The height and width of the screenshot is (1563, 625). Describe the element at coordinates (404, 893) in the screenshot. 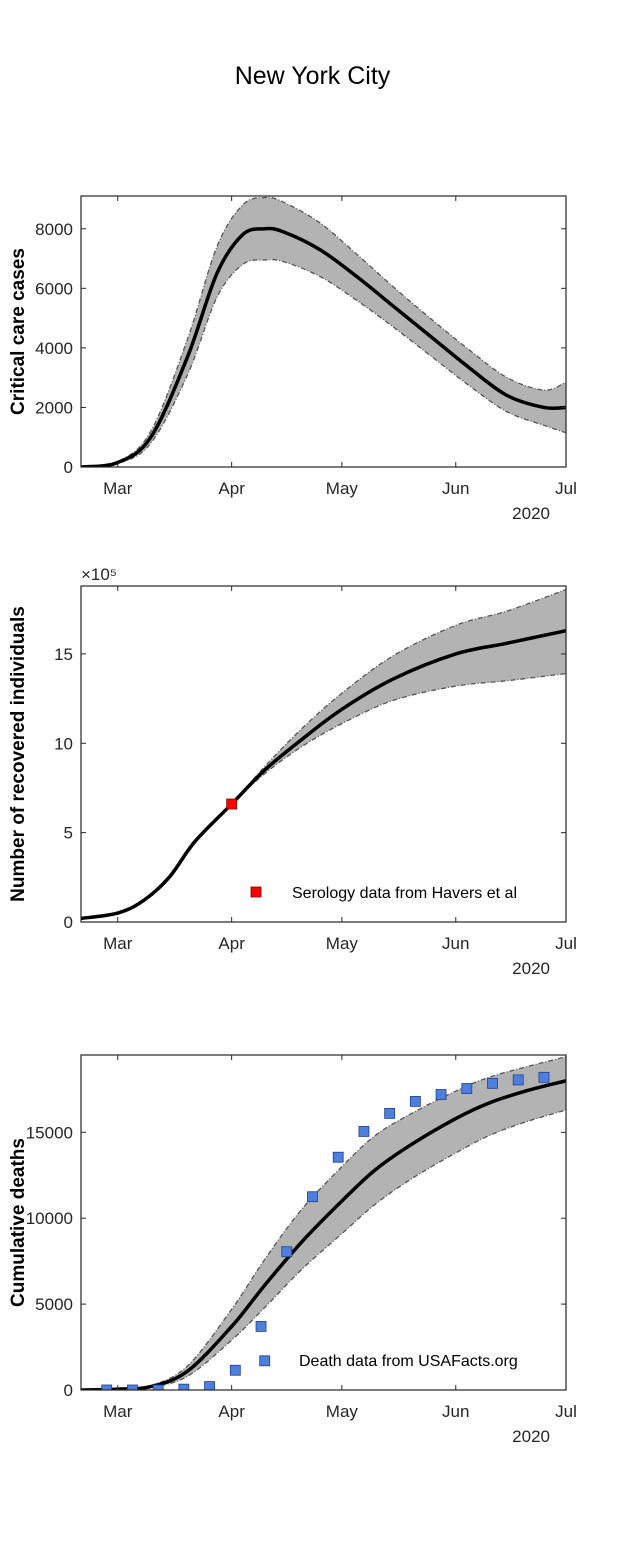

I see `legend-label: Serology data from Havers et al` at that location.